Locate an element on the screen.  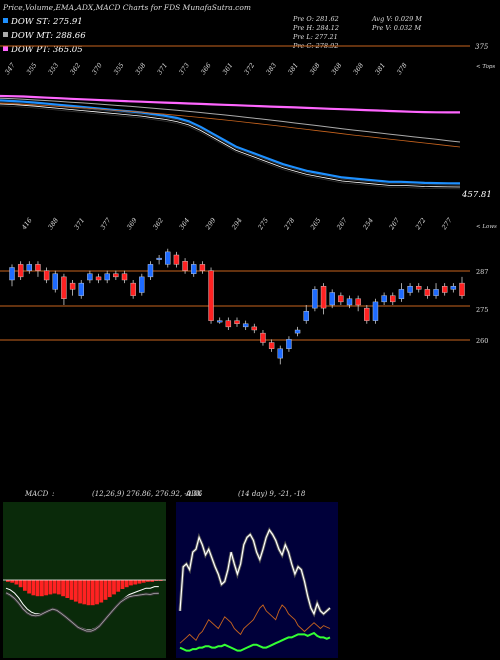
level-label-275: 275 is located at coordinates (482, 310).